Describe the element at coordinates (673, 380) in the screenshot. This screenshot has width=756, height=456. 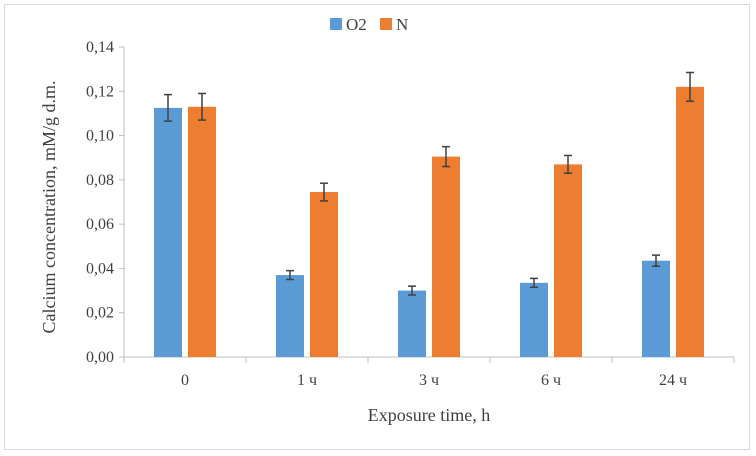
I see `x-tick-label: 24 ч` at that location.